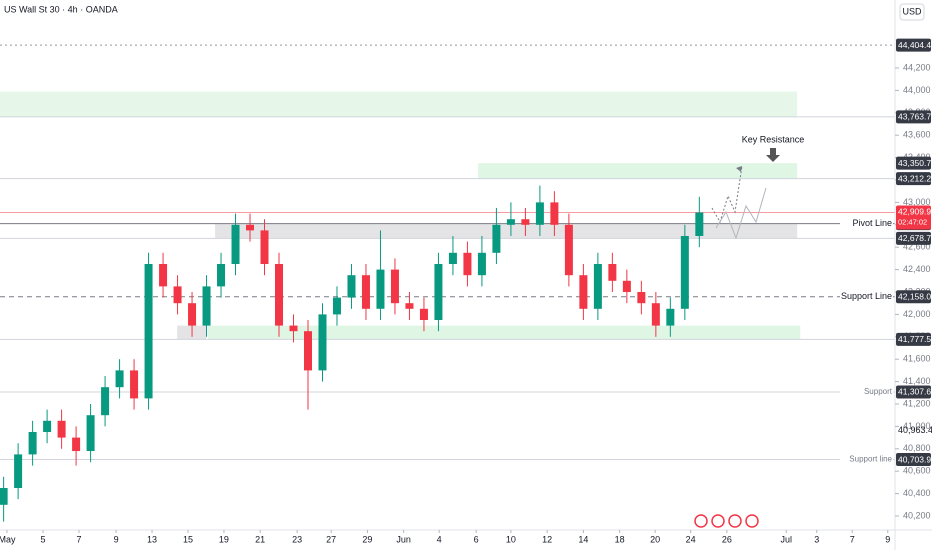 This screenshot has width=932, height=550. Describe the element at coordinates (511, 539) in the screenshot. I see `x-tick-label: 10` at that location.